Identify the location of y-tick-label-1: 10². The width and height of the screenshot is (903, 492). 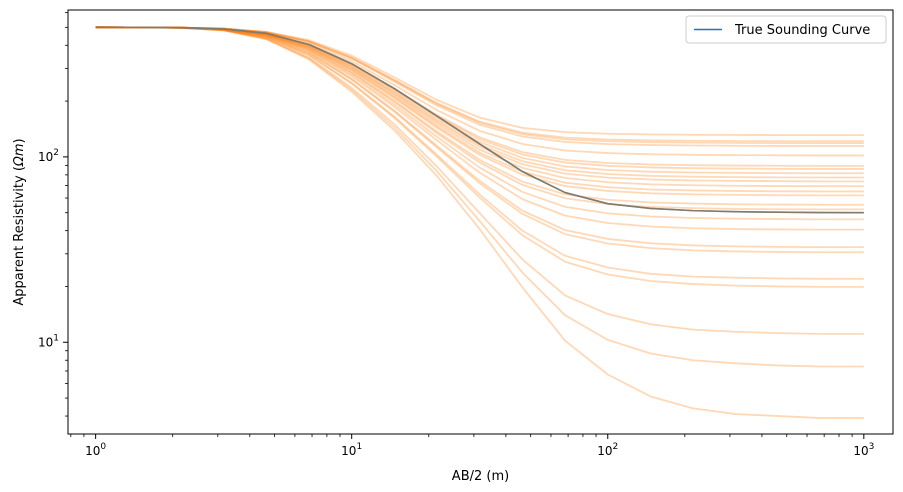
(48, 156).